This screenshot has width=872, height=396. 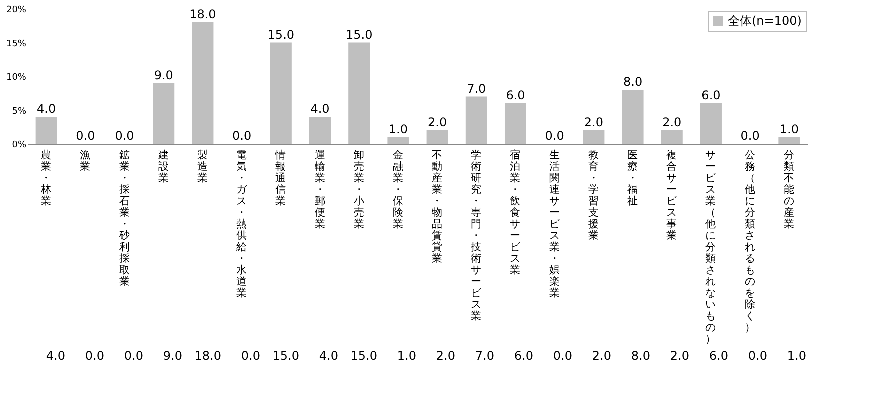 I want to click on category-label: 生活関連サービス業・娯楽業, so click(x=554, y=225).